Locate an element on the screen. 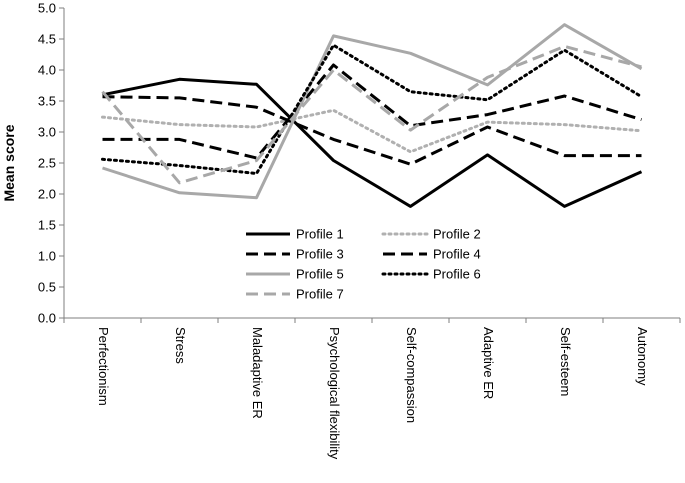 The image size is (685, 483). y-tick-label: 4.5 is located at coordinates (47, 39).